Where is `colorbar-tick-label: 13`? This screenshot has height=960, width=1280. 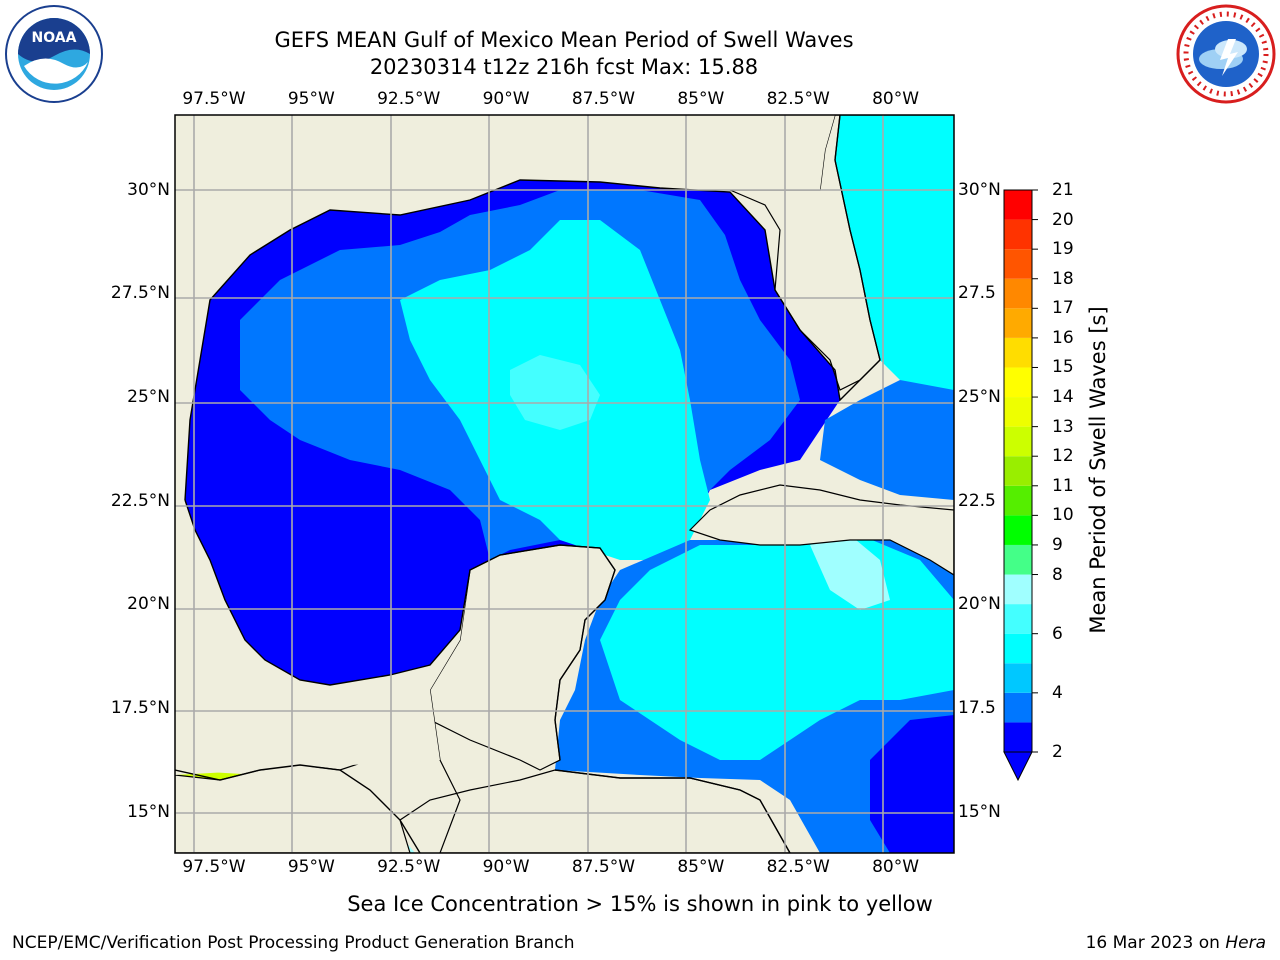 colorbar-tick-label: 13 is located at coordinates (1063, 426).